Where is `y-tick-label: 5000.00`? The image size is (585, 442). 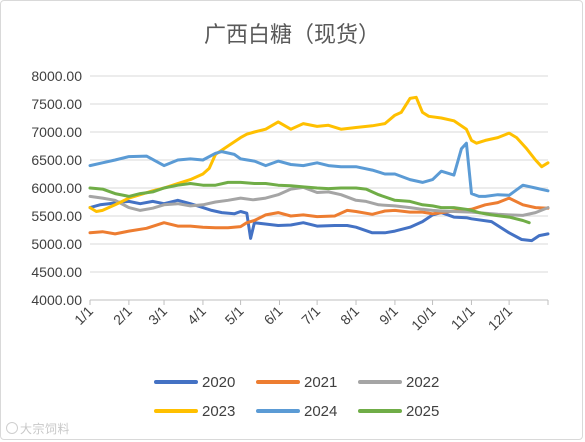 y-tick-label: 5000.00 is located at coordinates (56, 244).